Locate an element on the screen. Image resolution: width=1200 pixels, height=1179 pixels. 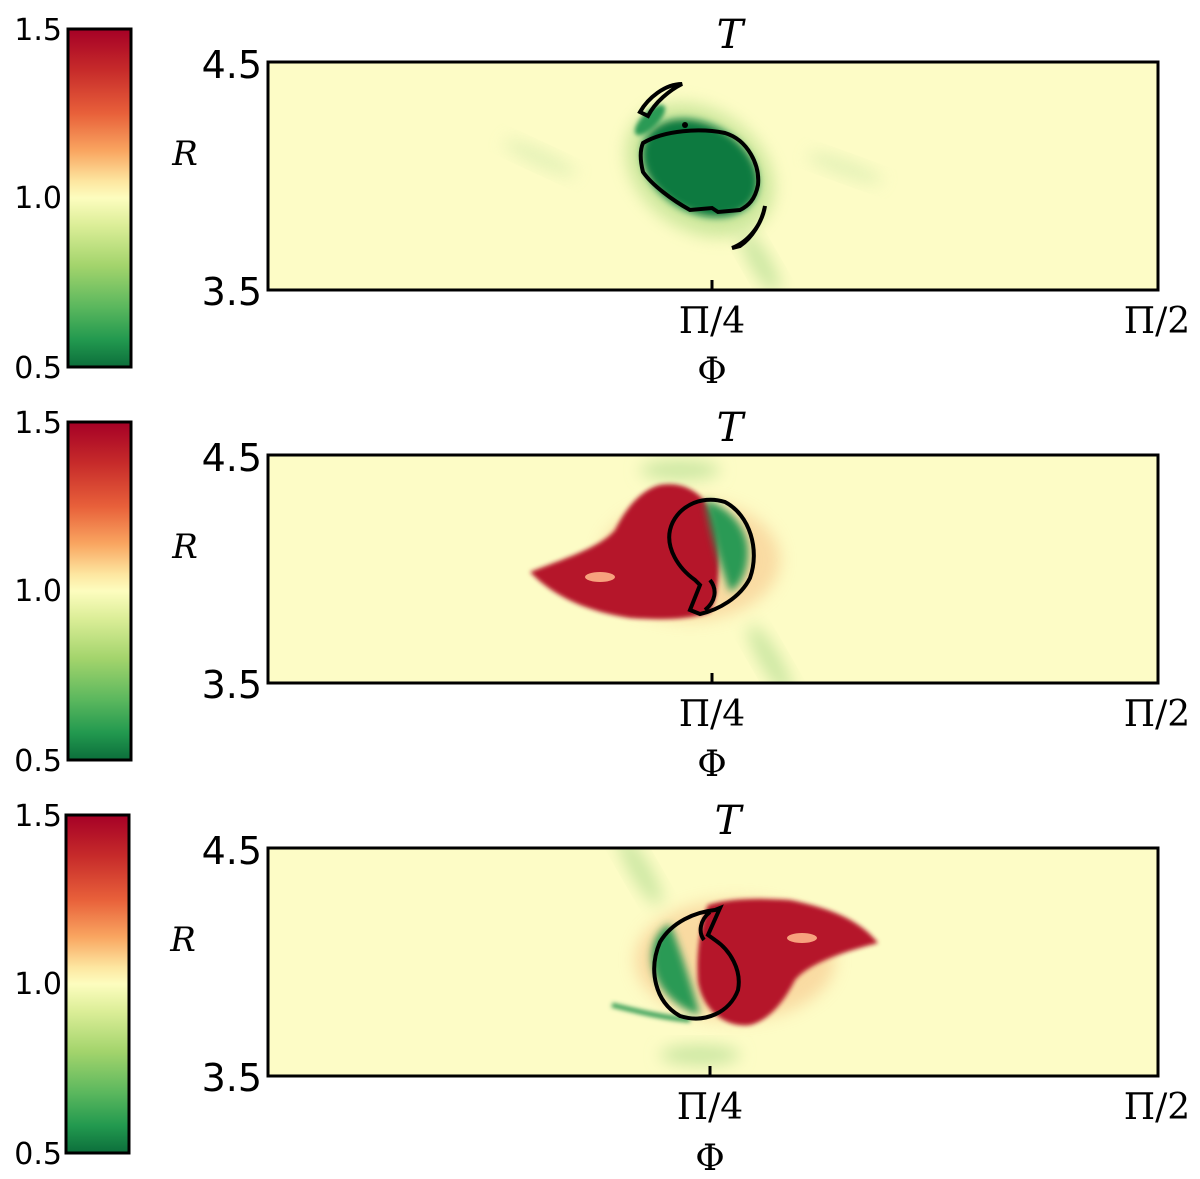
panel-3-wave-upper is located at coordinates (640, 876).